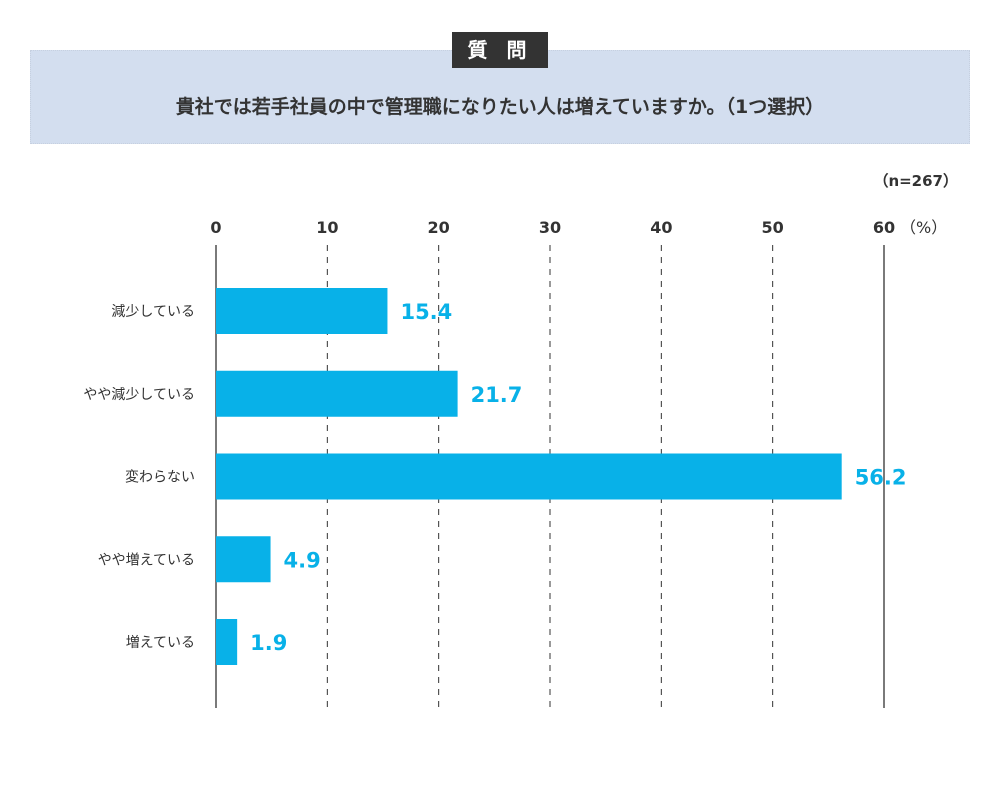 The height and width of the screenshot is (790, 1000). I want to click on value-label: 15.4, so click(426, 312).